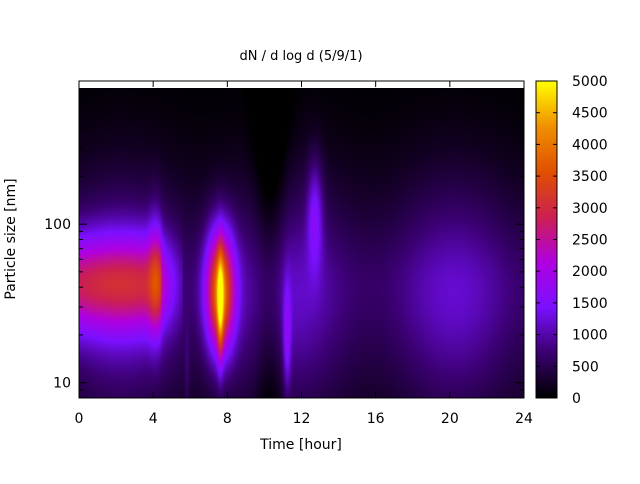 This screenshot has width=640, height=484. I want to click on colorbar: 0 500 1000 1500 2000 2500 3000 3500 4000 4500 5000, so click(571, 240).